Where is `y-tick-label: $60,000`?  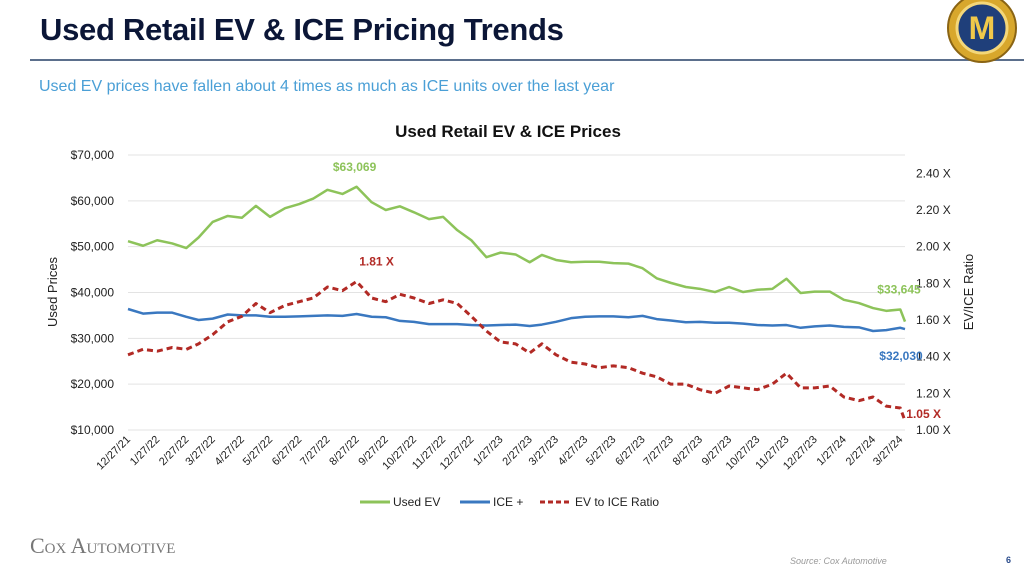
y-tick-label: $60,000 is located at coordinates (93, 201).